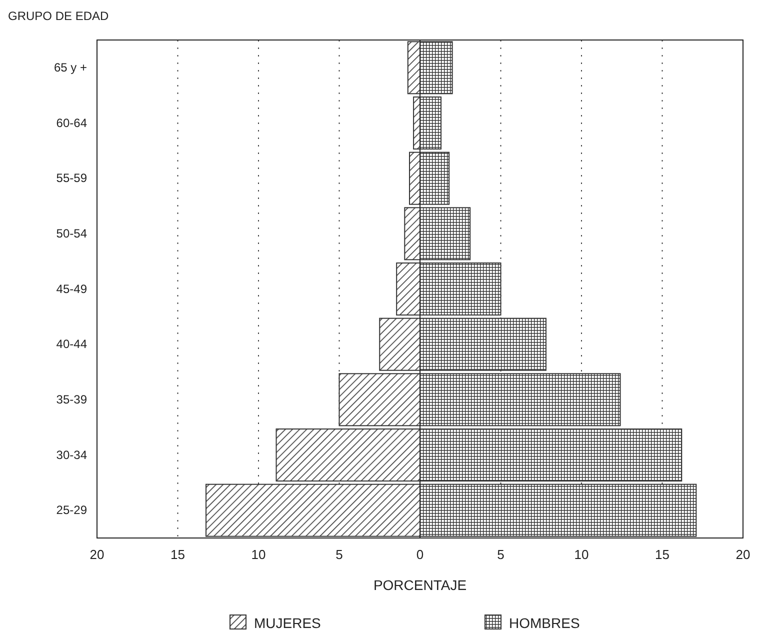 The image size is (763, 640). Describe the element at coordinates (72, 178) in the screenshot. I see `y-tick-label: 55-59` at that location.